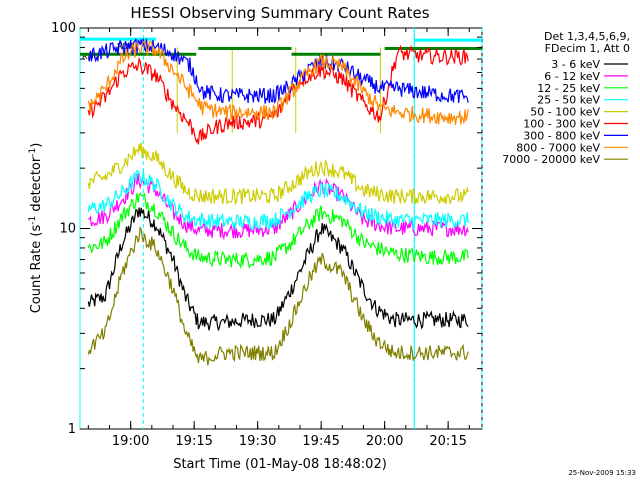  I want to click on legend-label-4: 50 - 100 keV, so click(565, 112).